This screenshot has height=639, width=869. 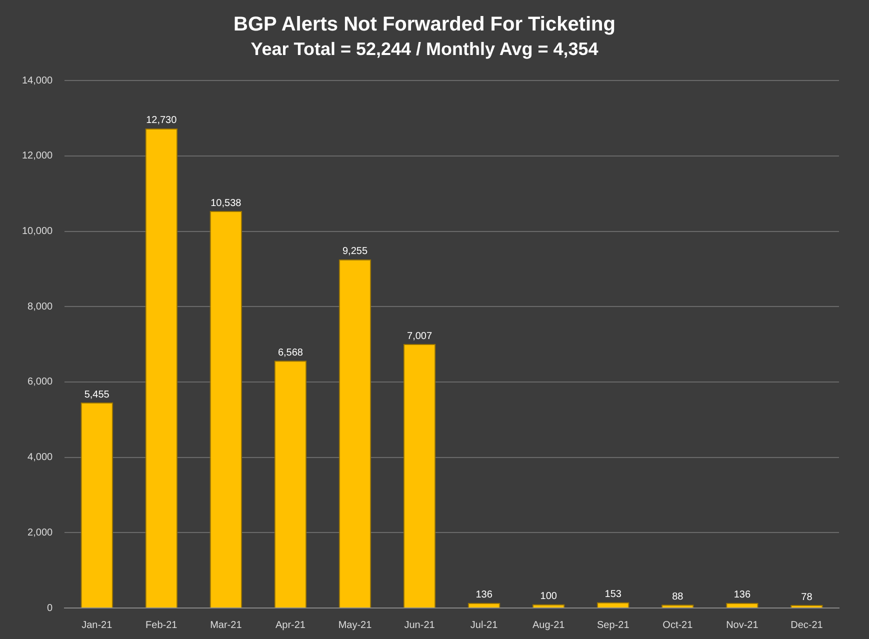 I want to click on x-tick-label: Nov-21, so click(x=742, y=625).